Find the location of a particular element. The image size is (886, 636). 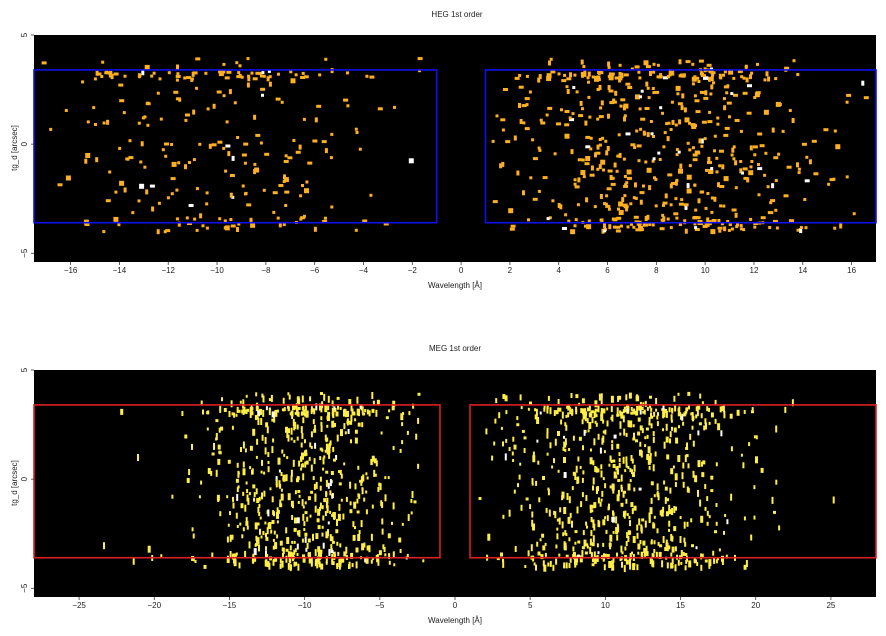

heg-y-tick-label: 0 is located at coordinates (24, 143).